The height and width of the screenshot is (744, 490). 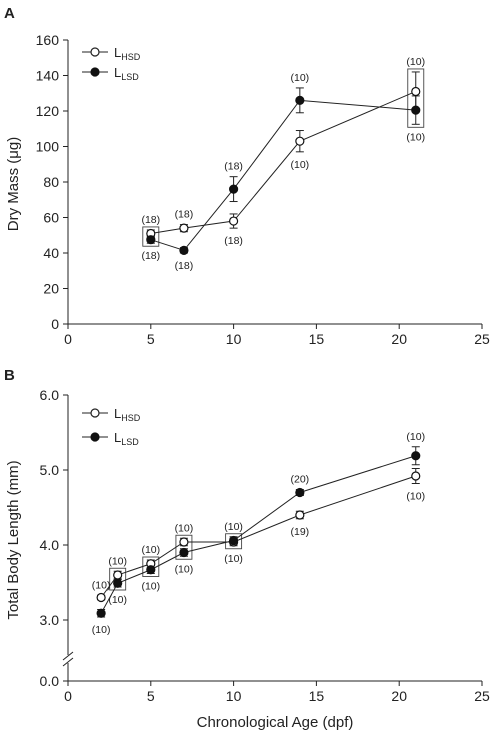 I want to click on panel-b-x-tick-label: 25, so click(x=482, y=696).